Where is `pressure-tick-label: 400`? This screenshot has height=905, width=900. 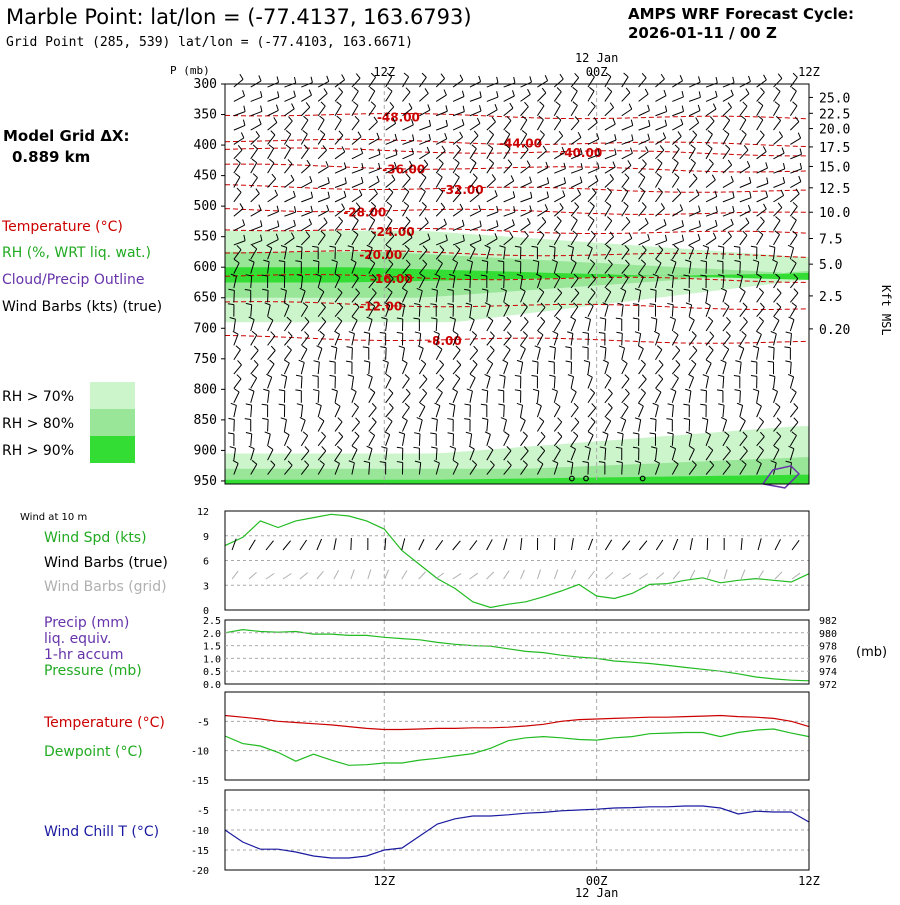 pressure-tick-label: 400 is located at coordinates (205, 145).